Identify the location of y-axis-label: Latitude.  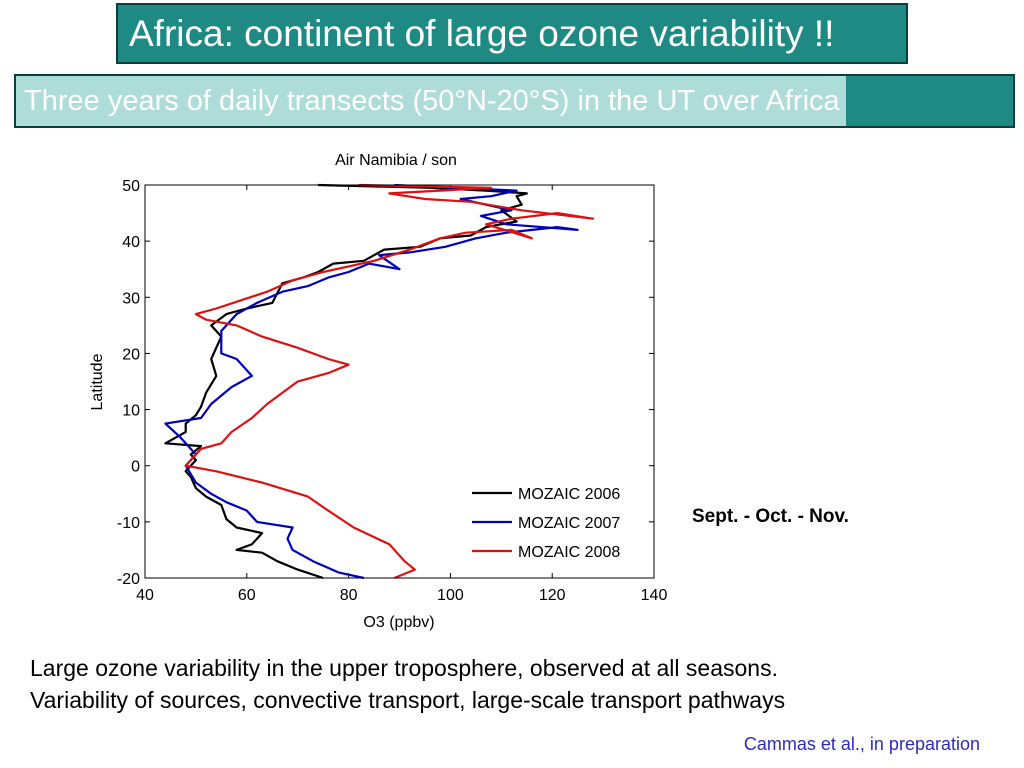
(97, 381).